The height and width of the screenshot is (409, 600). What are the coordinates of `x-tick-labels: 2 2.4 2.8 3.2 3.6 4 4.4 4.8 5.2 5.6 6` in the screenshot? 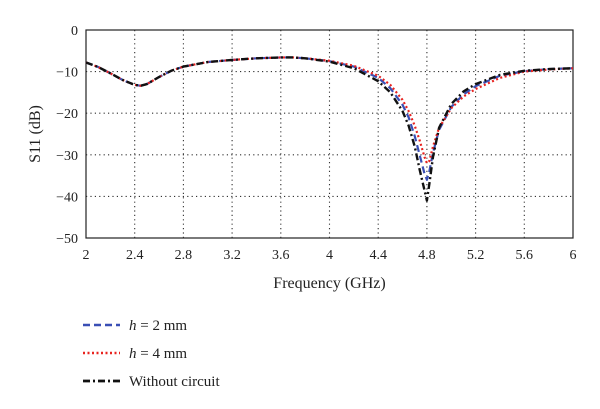 It's located at (330, 255).